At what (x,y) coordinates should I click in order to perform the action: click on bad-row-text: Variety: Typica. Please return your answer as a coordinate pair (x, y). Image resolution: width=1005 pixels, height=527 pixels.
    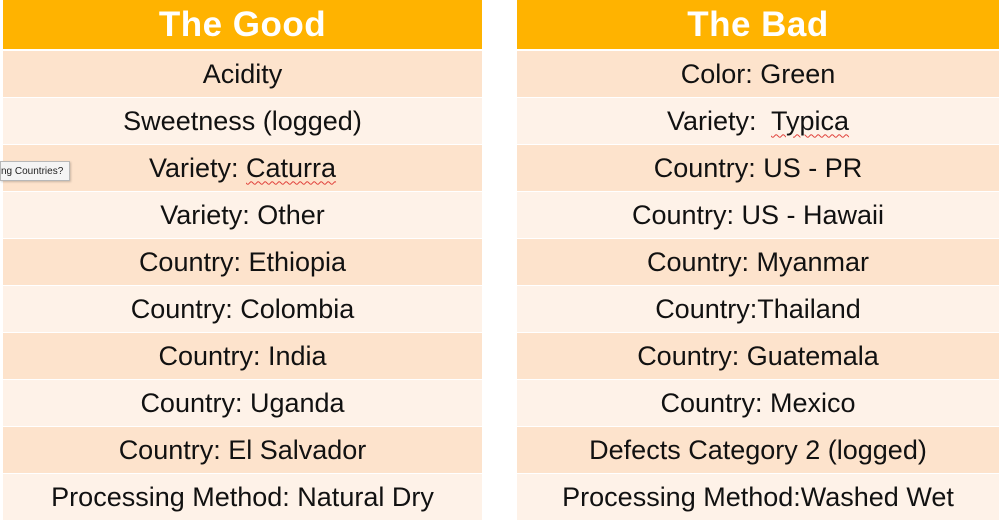
    Looking at the image, I should click on (758, 121).